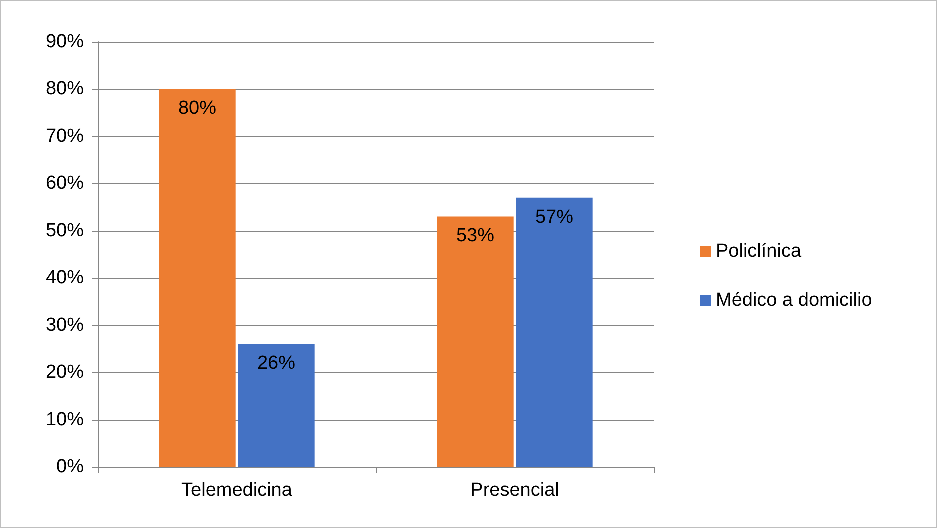 This screenshot has height=528, width=937. Describe the element at coordinates (65, 231) in the screenshot. I see `y-tick-label: 50%` at that location.